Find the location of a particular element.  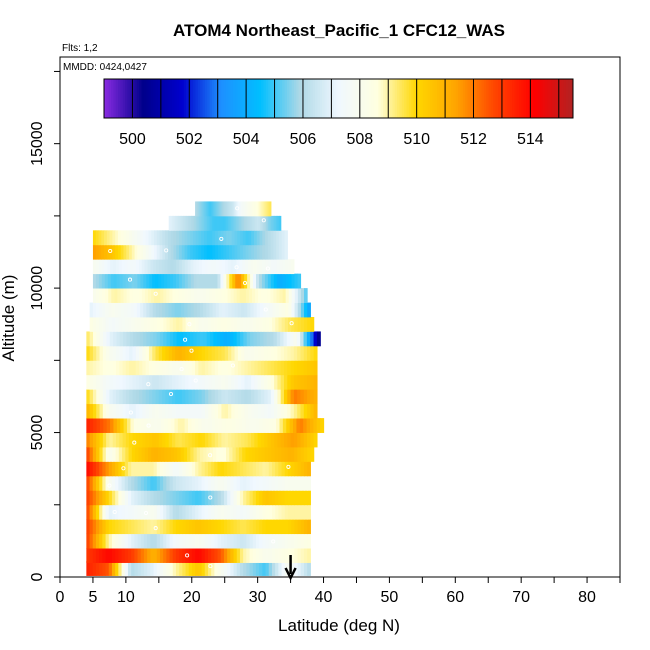

dates-label: MMDD: 0424,0427 is located at coordinates (105, 67).